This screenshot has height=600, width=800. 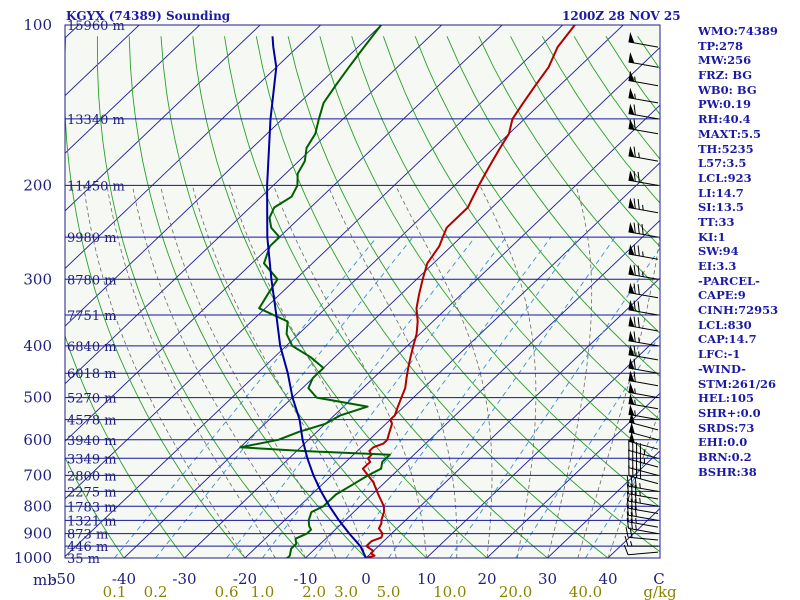 What do you see at coordinates (724, 119) in the screenshot?
I see `sounding-parameter: RH:40.4` at bounding box center [724, 119].